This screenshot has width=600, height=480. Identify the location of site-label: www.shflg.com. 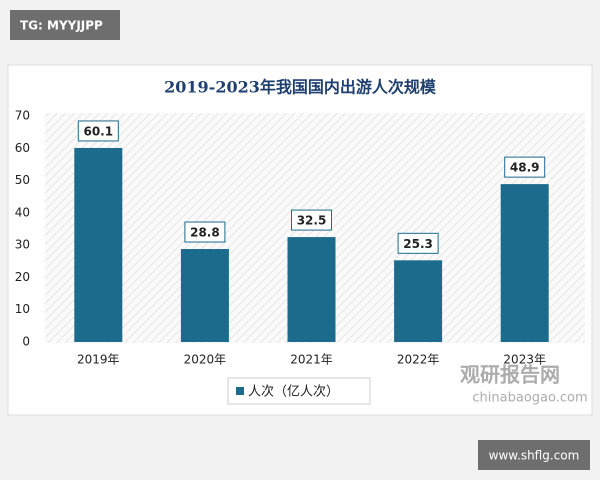
(534, 456).